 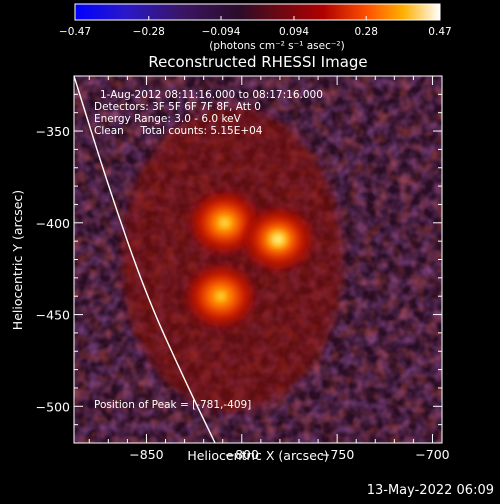 What do you see at coordinates (257, 62) in the screenshot?
I see `chart-title: Reconstructed RHESSI Image` at bounding box center [257, 62].